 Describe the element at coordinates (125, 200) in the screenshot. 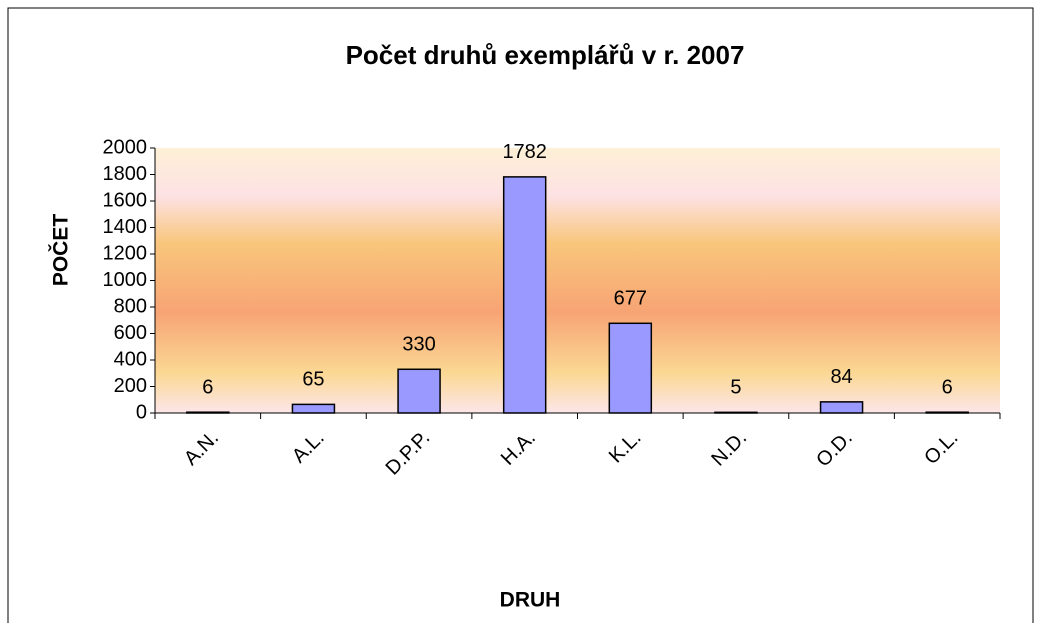

I see `y-tick-label: 1600` at that location.